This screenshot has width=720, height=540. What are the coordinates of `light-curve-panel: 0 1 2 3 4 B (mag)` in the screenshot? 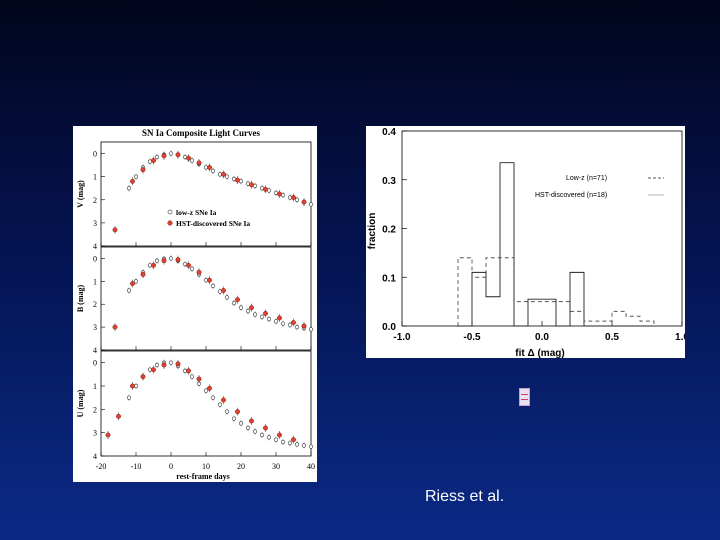 It's located at (195, 300).